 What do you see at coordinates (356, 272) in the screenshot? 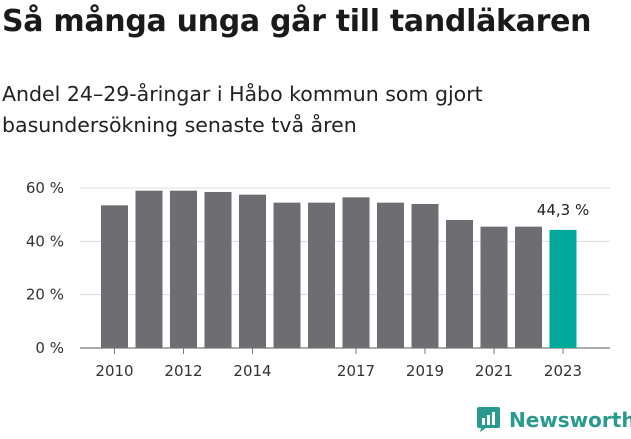
I see `bar-2017` at bounding box center [356, 272].